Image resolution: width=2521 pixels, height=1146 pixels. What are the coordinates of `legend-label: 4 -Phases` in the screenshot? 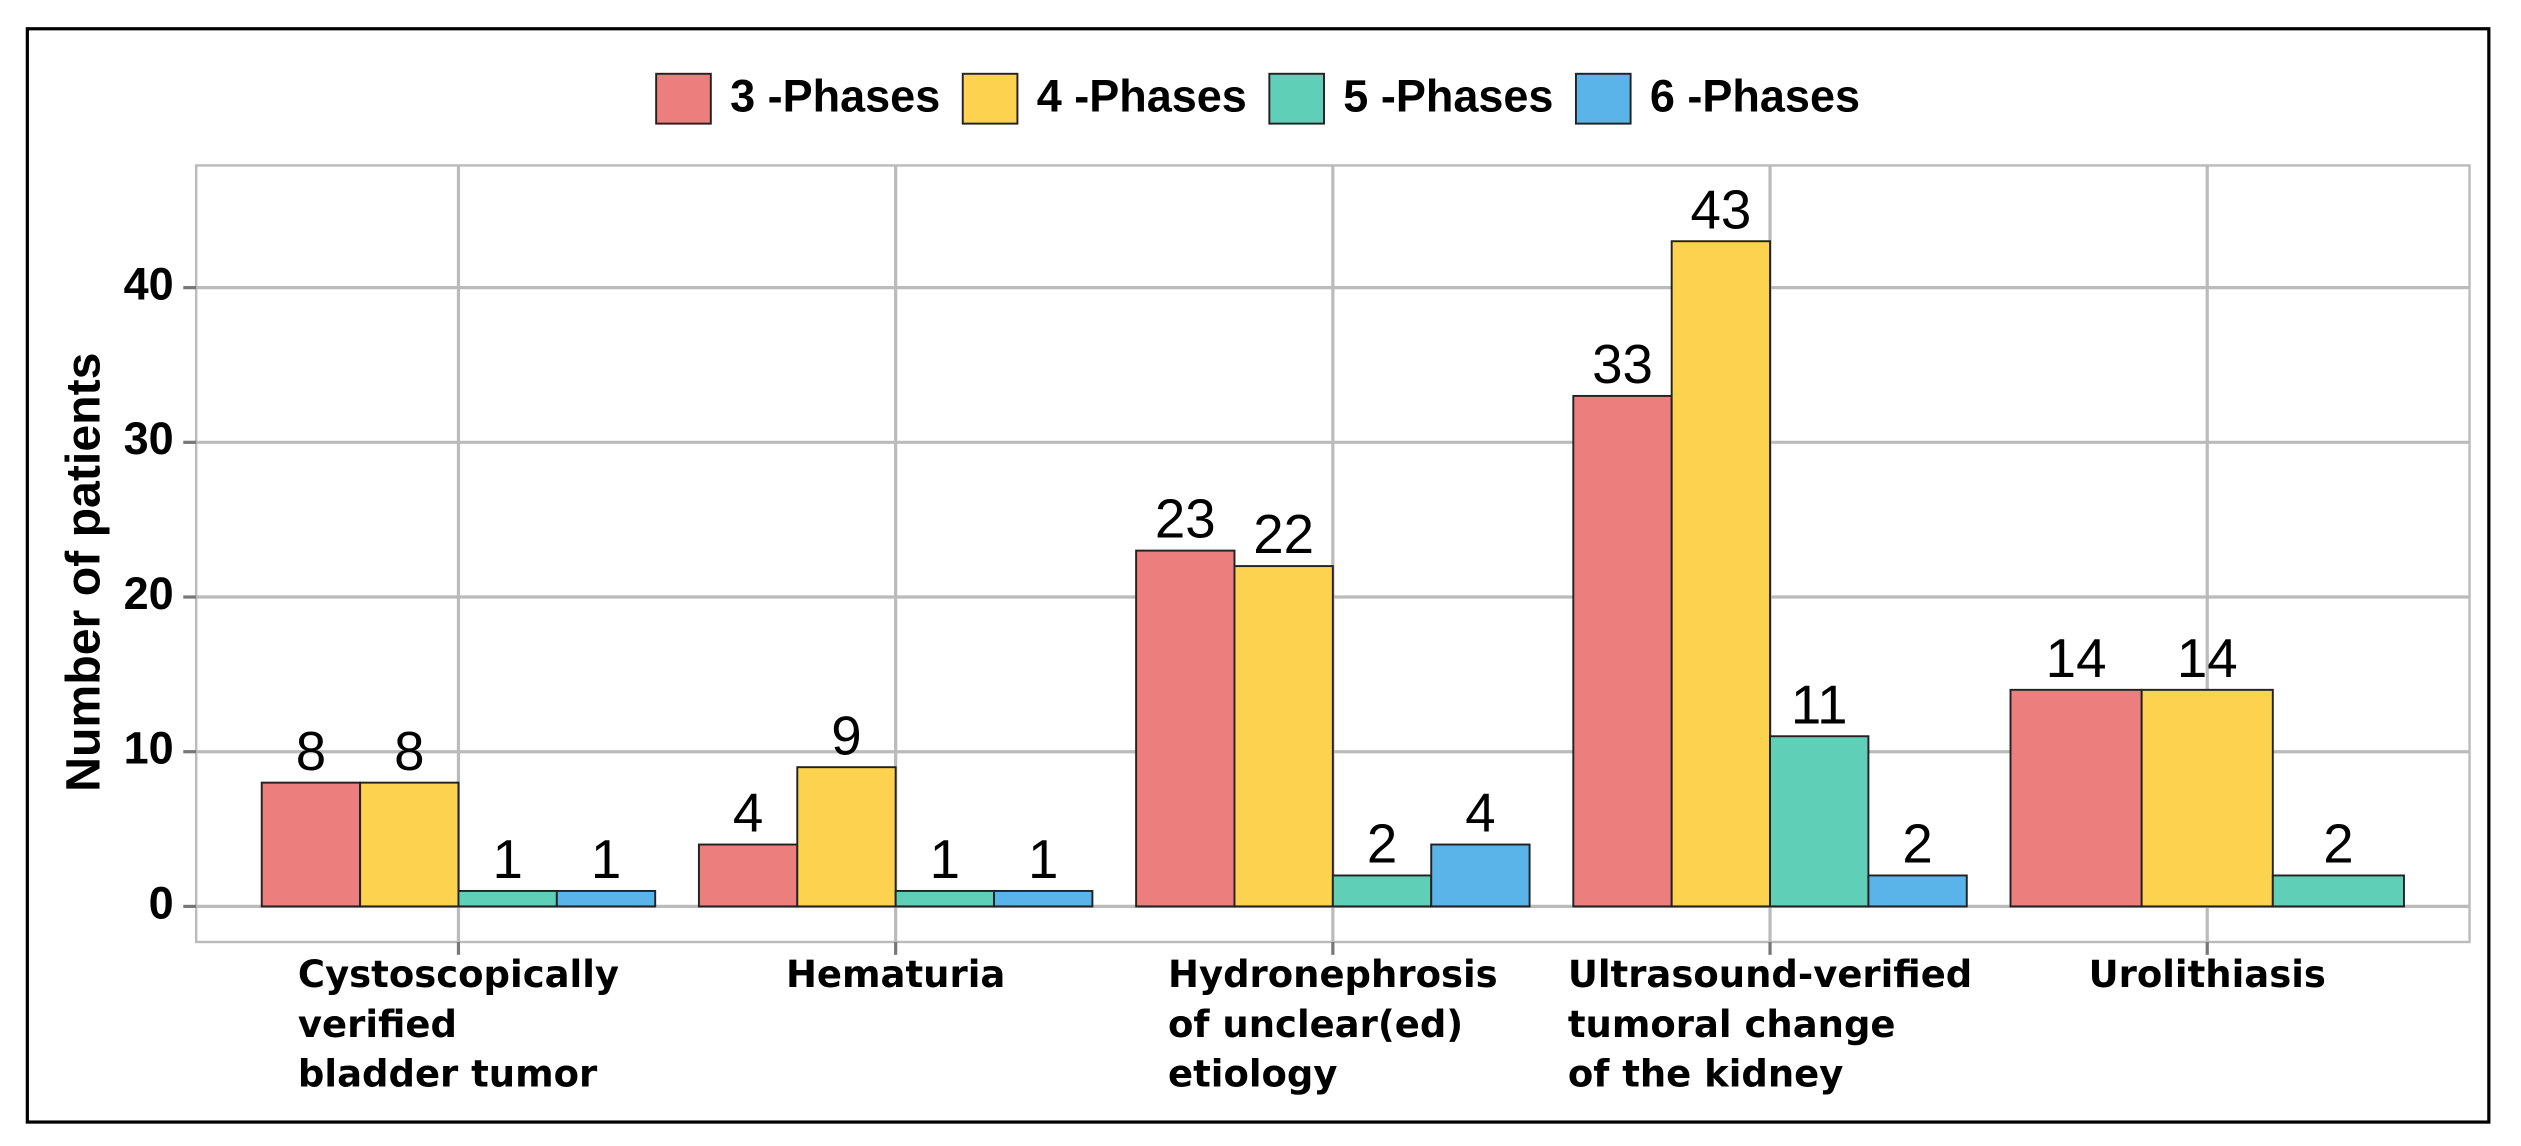 It's located at (1142, 95).